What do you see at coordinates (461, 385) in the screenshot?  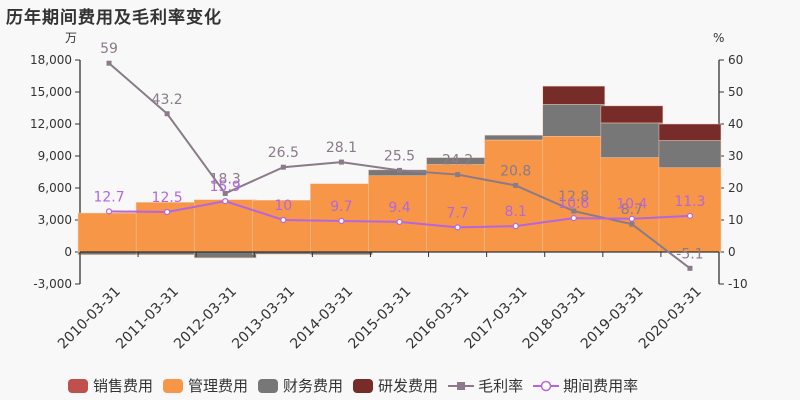 I see `line-square-marker-icon` at bounding box center [461, 385].